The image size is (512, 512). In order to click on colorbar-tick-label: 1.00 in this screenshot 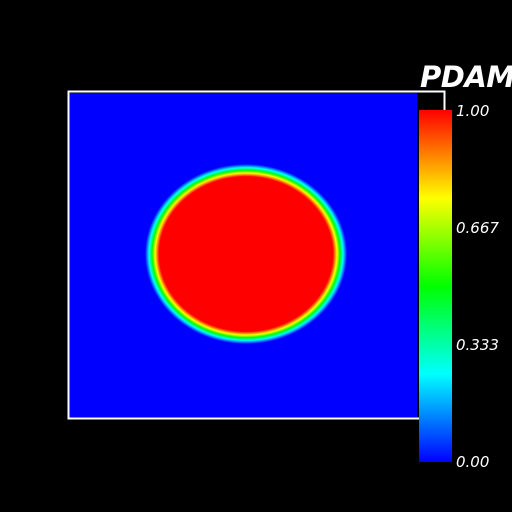, I will do `click(473, 111)`.